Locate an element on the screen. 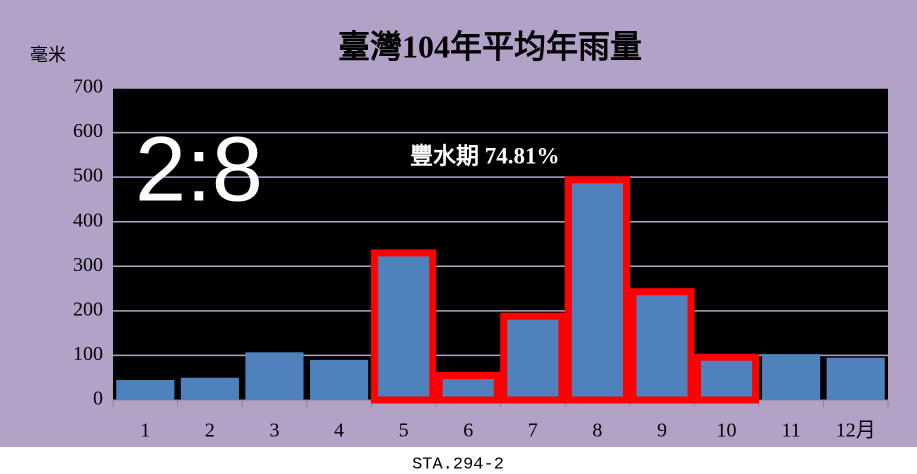 Image resolution: width=917 pixels, height=474 pixels. x-tick-label: 12月 is located at coordinates (856, 431).